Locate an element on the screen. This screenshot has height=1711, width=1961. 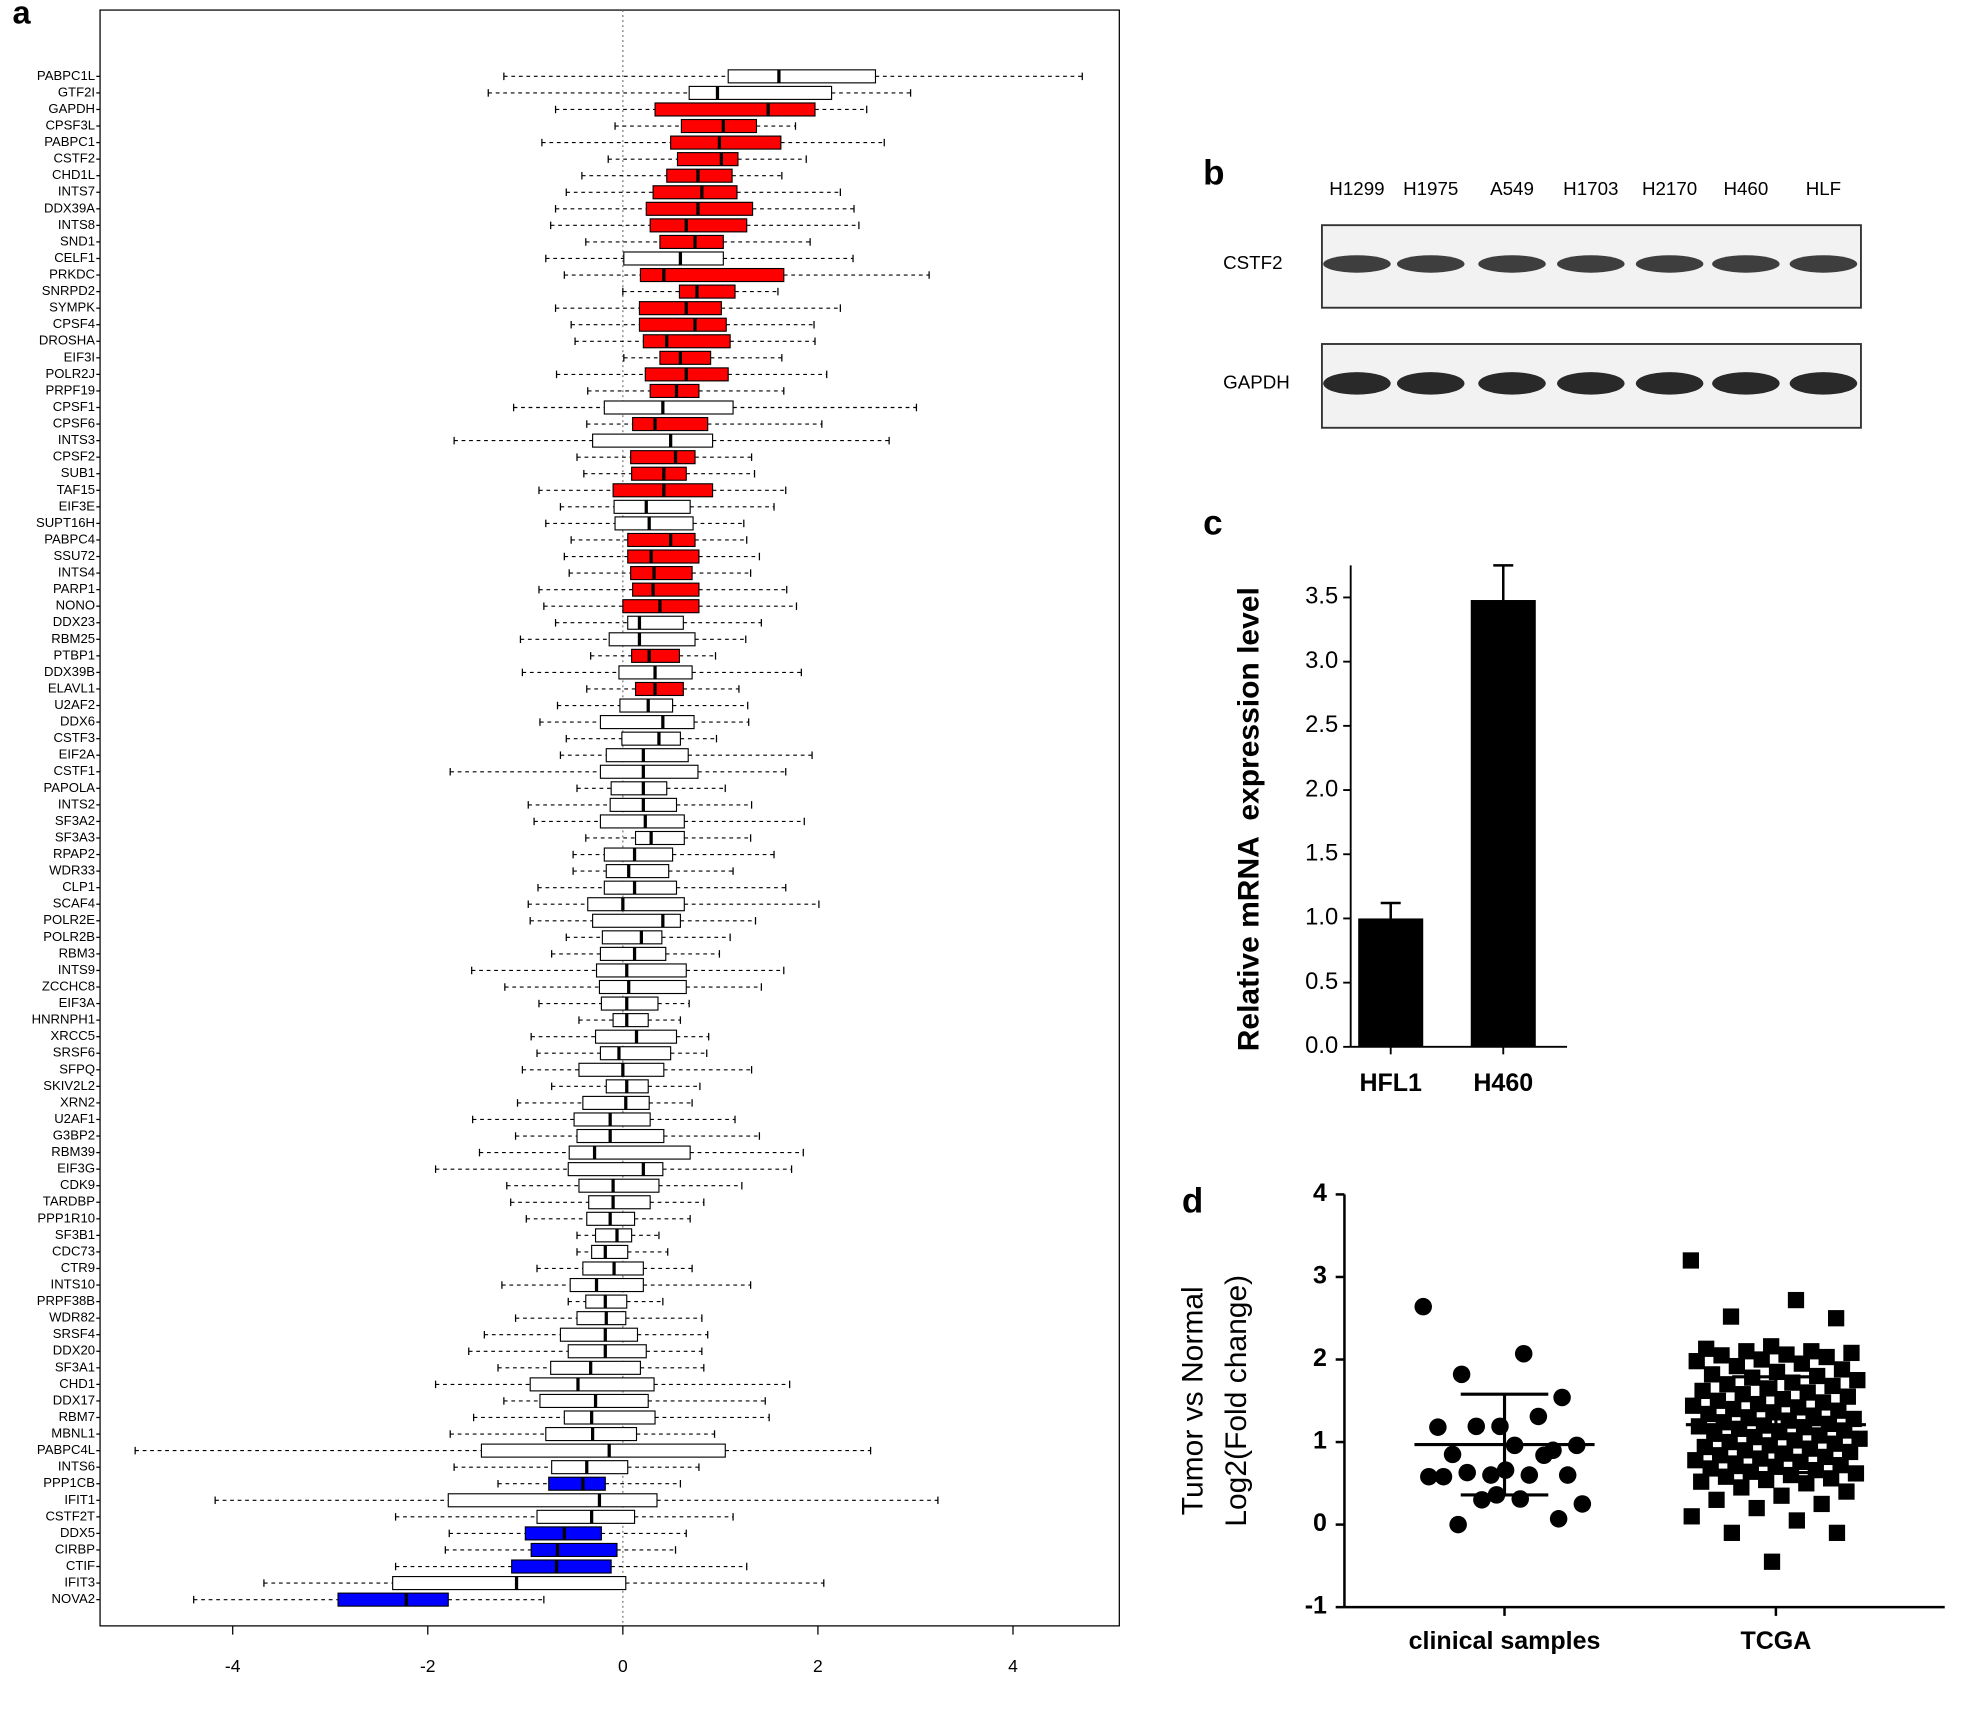
y-axis-label: Relative mRNA expression level is located at coordinates (1249, 819).